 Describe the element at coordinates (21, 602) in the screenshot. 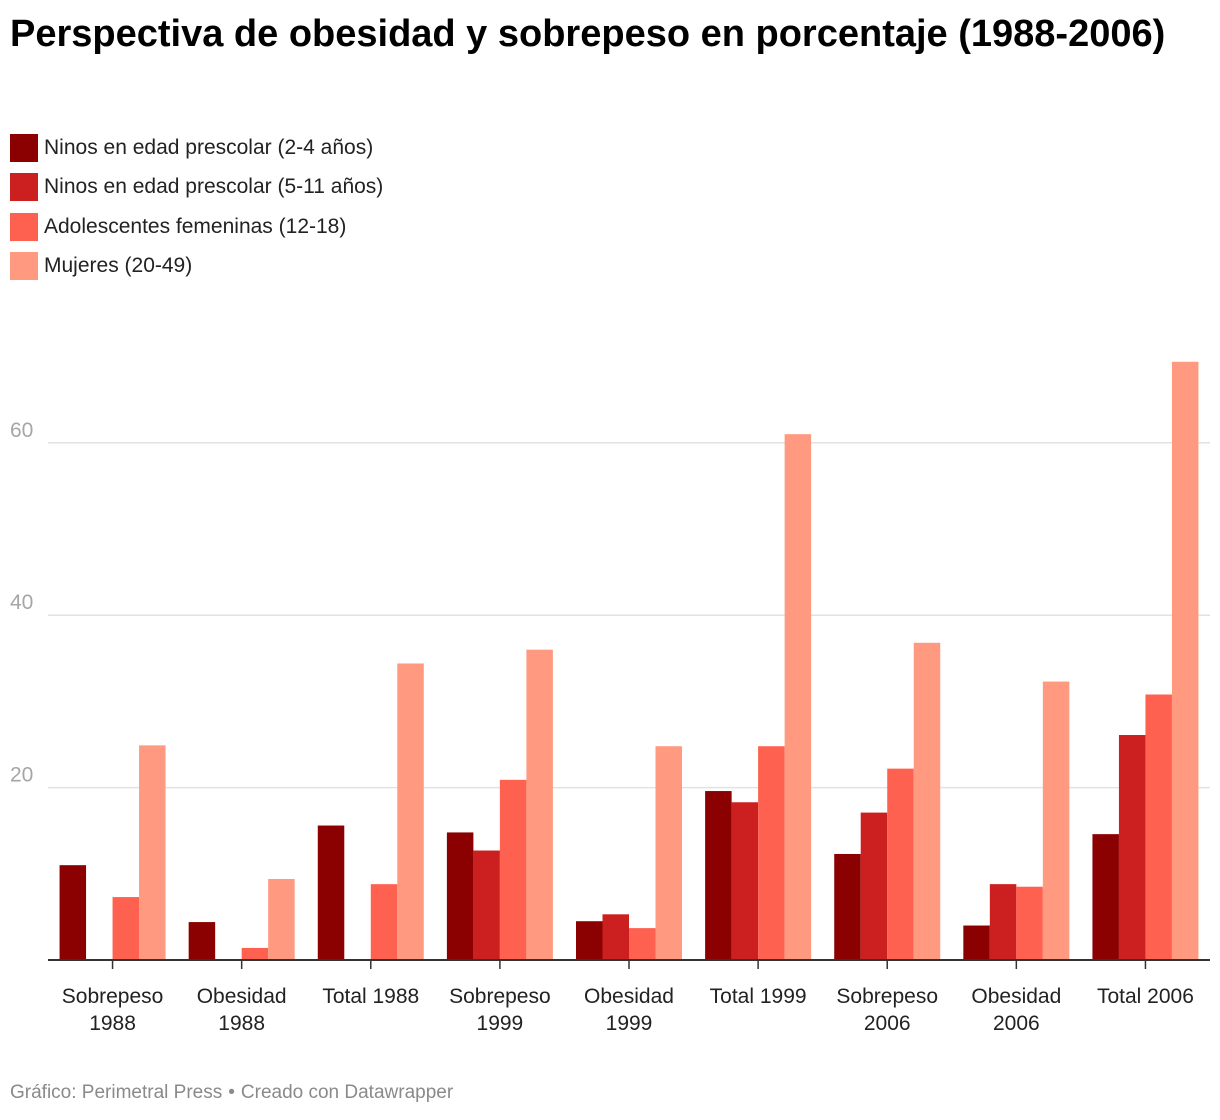

I see `y-tick-label: 40` at that location.